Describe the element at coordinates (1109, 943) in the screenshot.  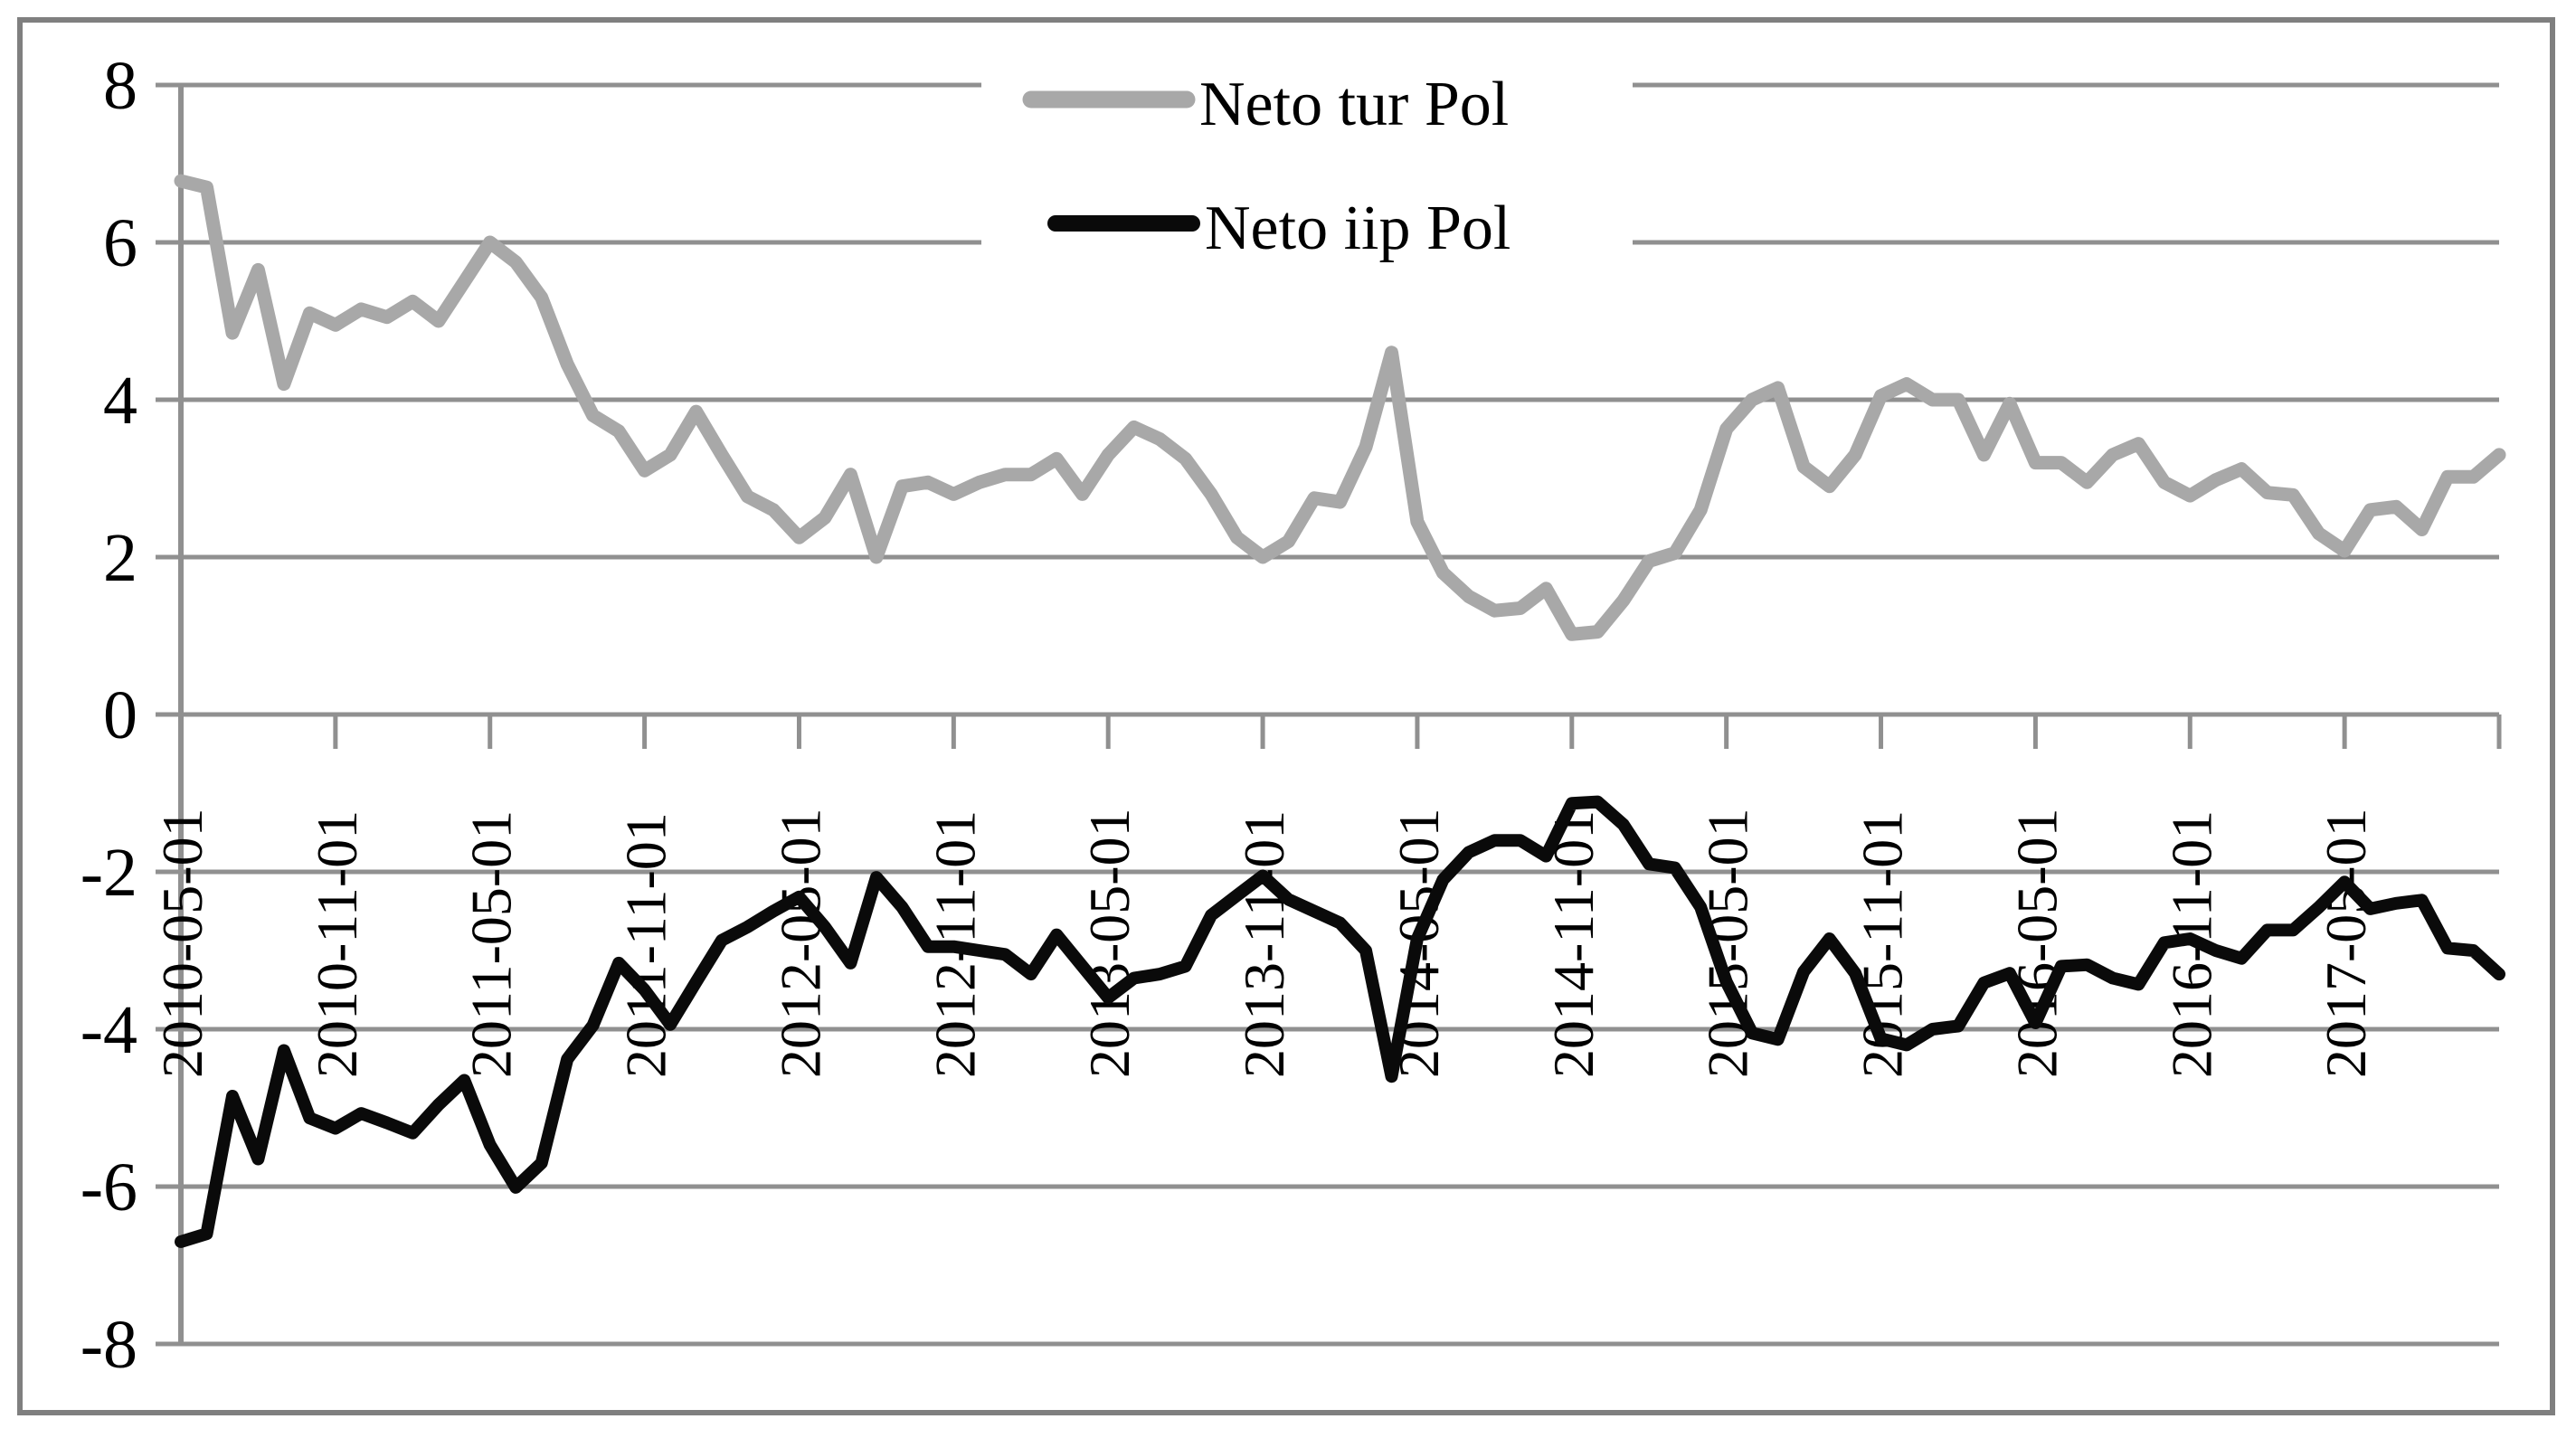
I see `x-tick-label: 2013-05-01` at that location.